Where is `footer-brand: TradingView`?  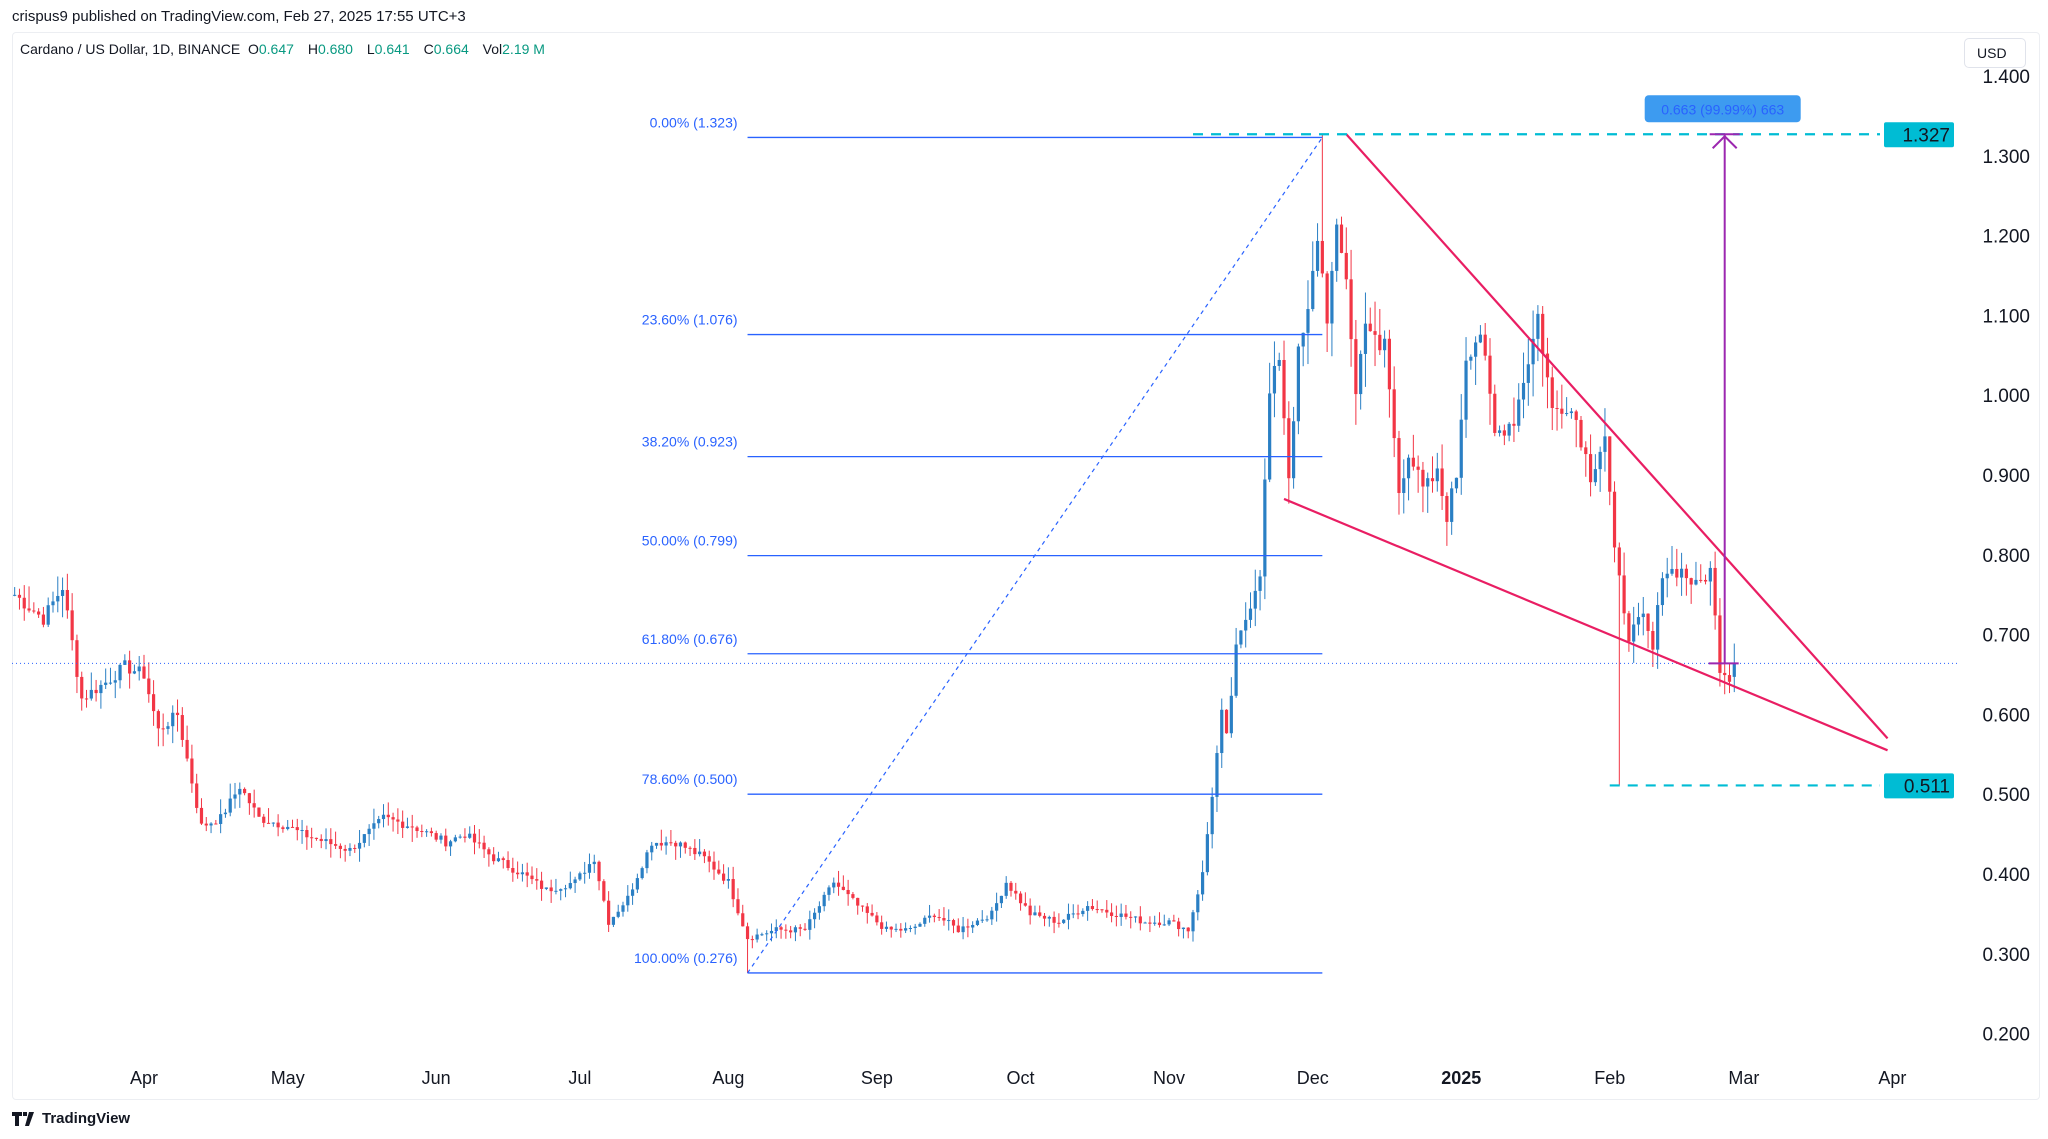
footer-brand: TradingView is located at coordinates (71, 1118).